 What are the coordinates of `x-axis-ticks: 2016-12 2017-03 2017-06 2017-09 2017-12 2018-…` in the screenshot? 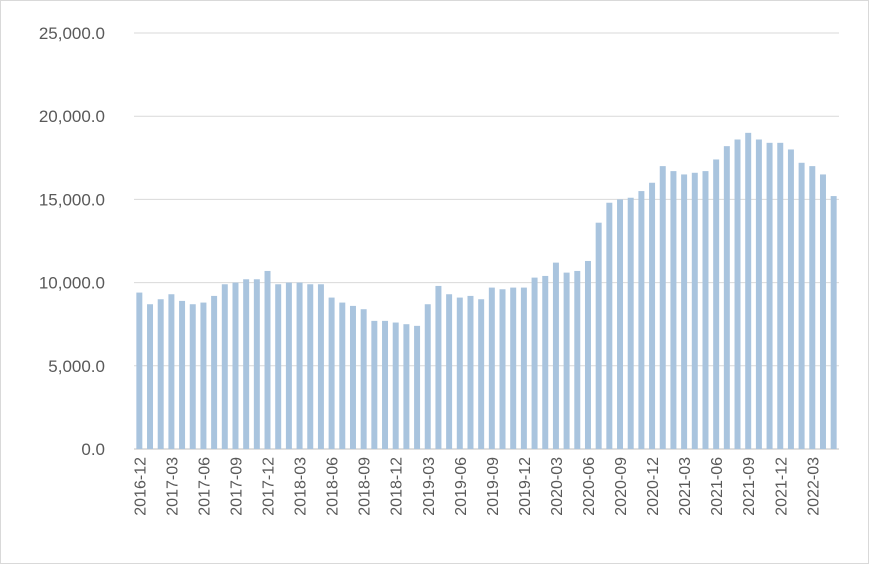 It's located at (477, 486).